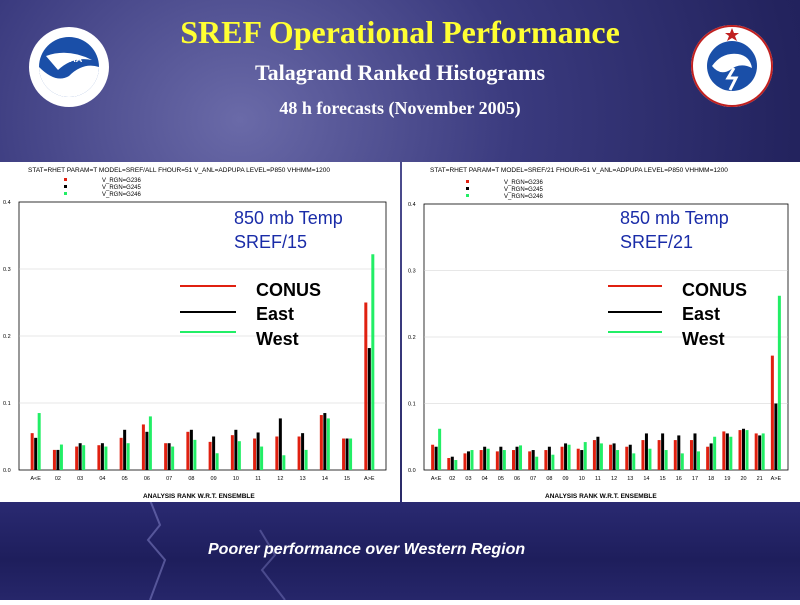 The height and width of the screenshot is (605, 800). What do you see at coordinates (400, 108) in the screenshot?
I see `slide-subtitle-period: 48 h forecasts (November 2005)` at bounding box center [400, 108].